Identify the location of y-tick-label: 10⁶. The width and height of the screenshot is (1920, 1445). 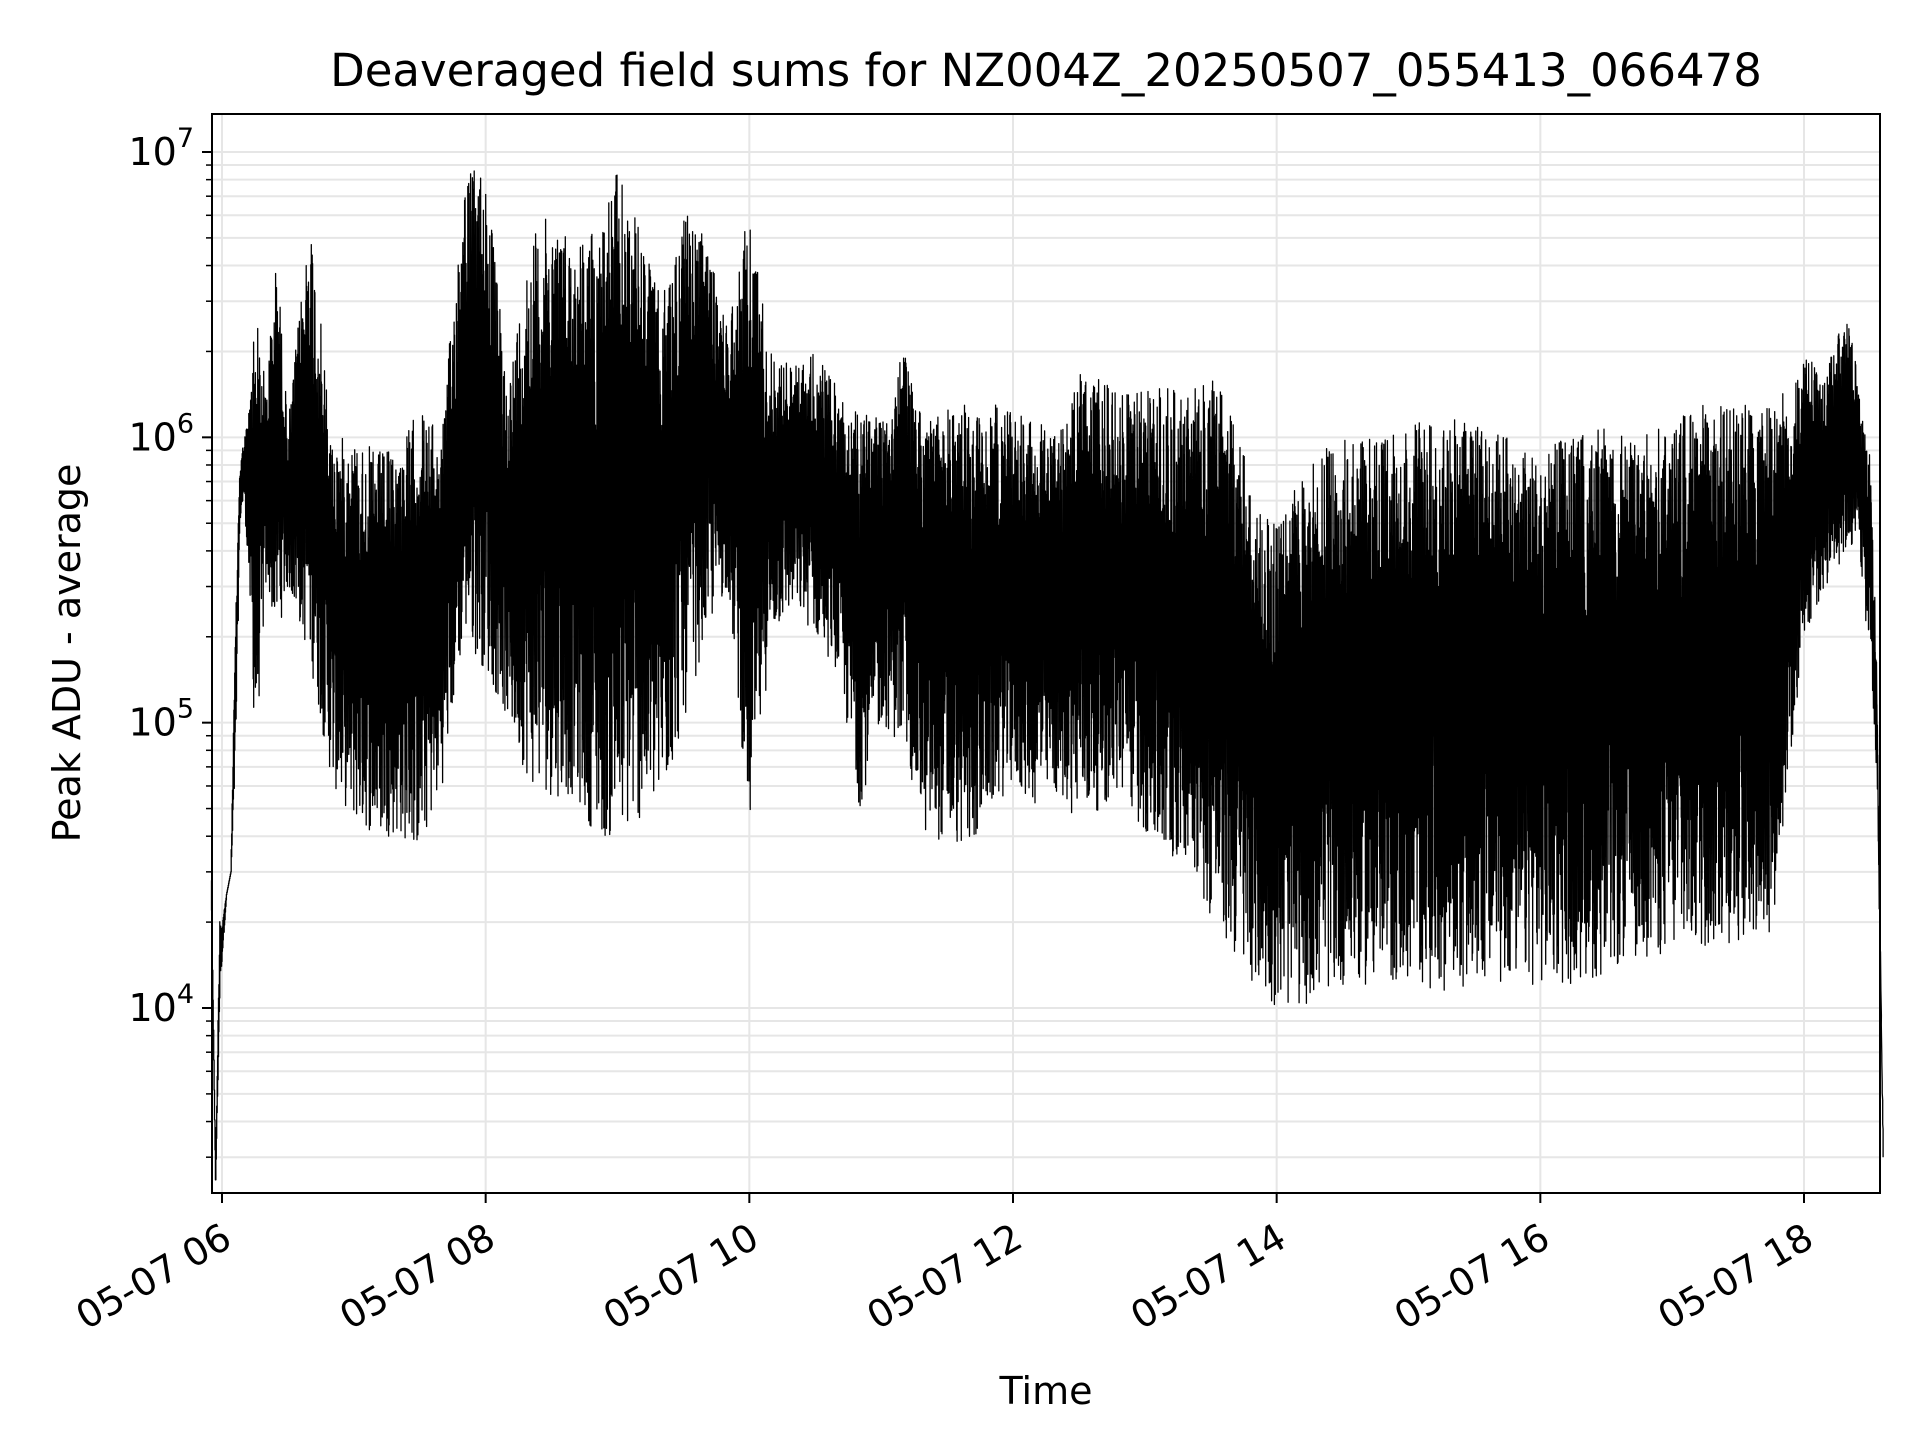
(161, 433).